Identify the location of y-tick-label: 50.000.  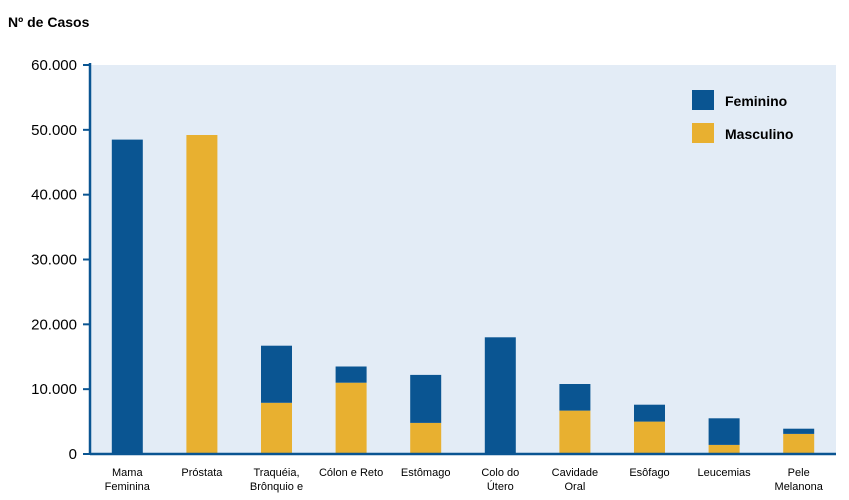
(54, 130).